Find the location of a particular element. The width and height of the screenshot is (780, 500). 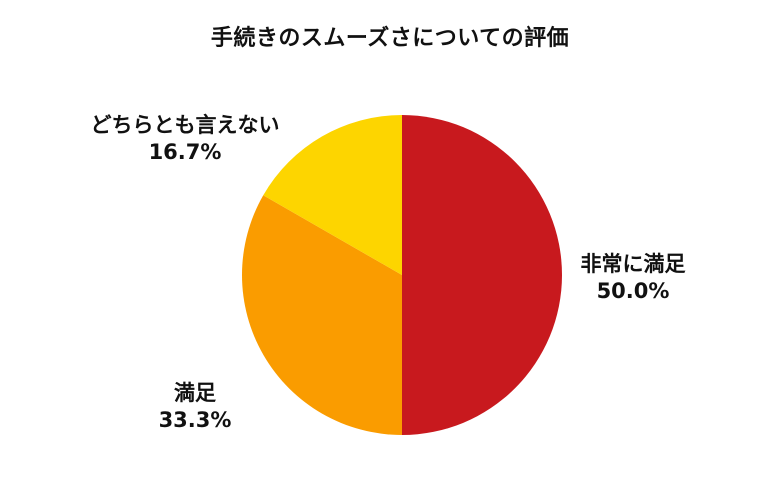

slice-label-neutral: どちらとも言えない 16.7% is located at coordinates (185, 139).